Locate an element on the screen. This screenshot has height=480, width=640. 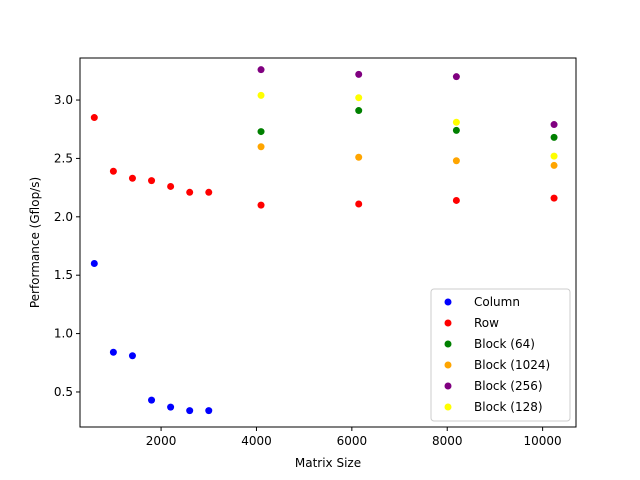
legend-label: Column is located at coordinates (497, 302).